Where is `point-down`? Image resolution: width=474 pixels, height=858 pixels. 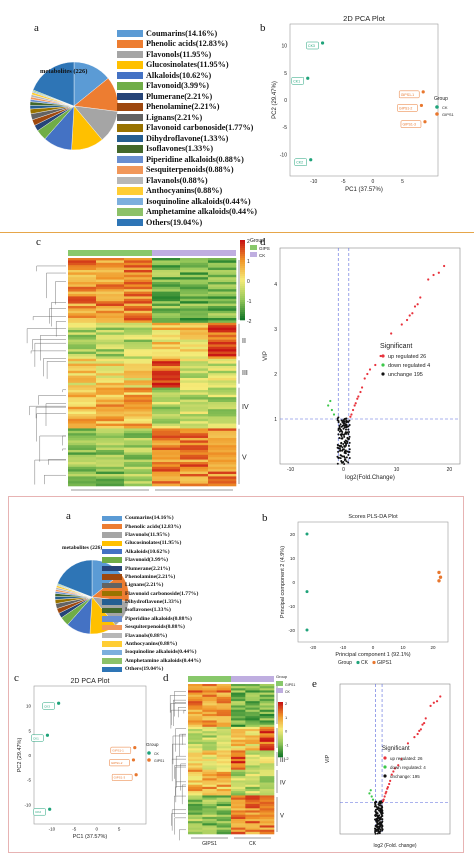
point-down is located at coordinates (334, 414).